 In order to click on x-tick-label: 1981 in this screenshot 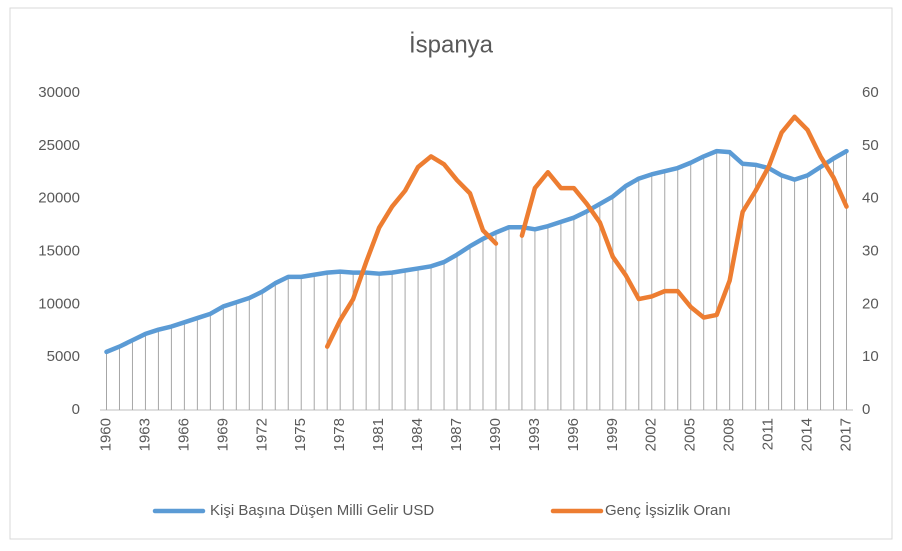, I will do `click(378, 434)`.